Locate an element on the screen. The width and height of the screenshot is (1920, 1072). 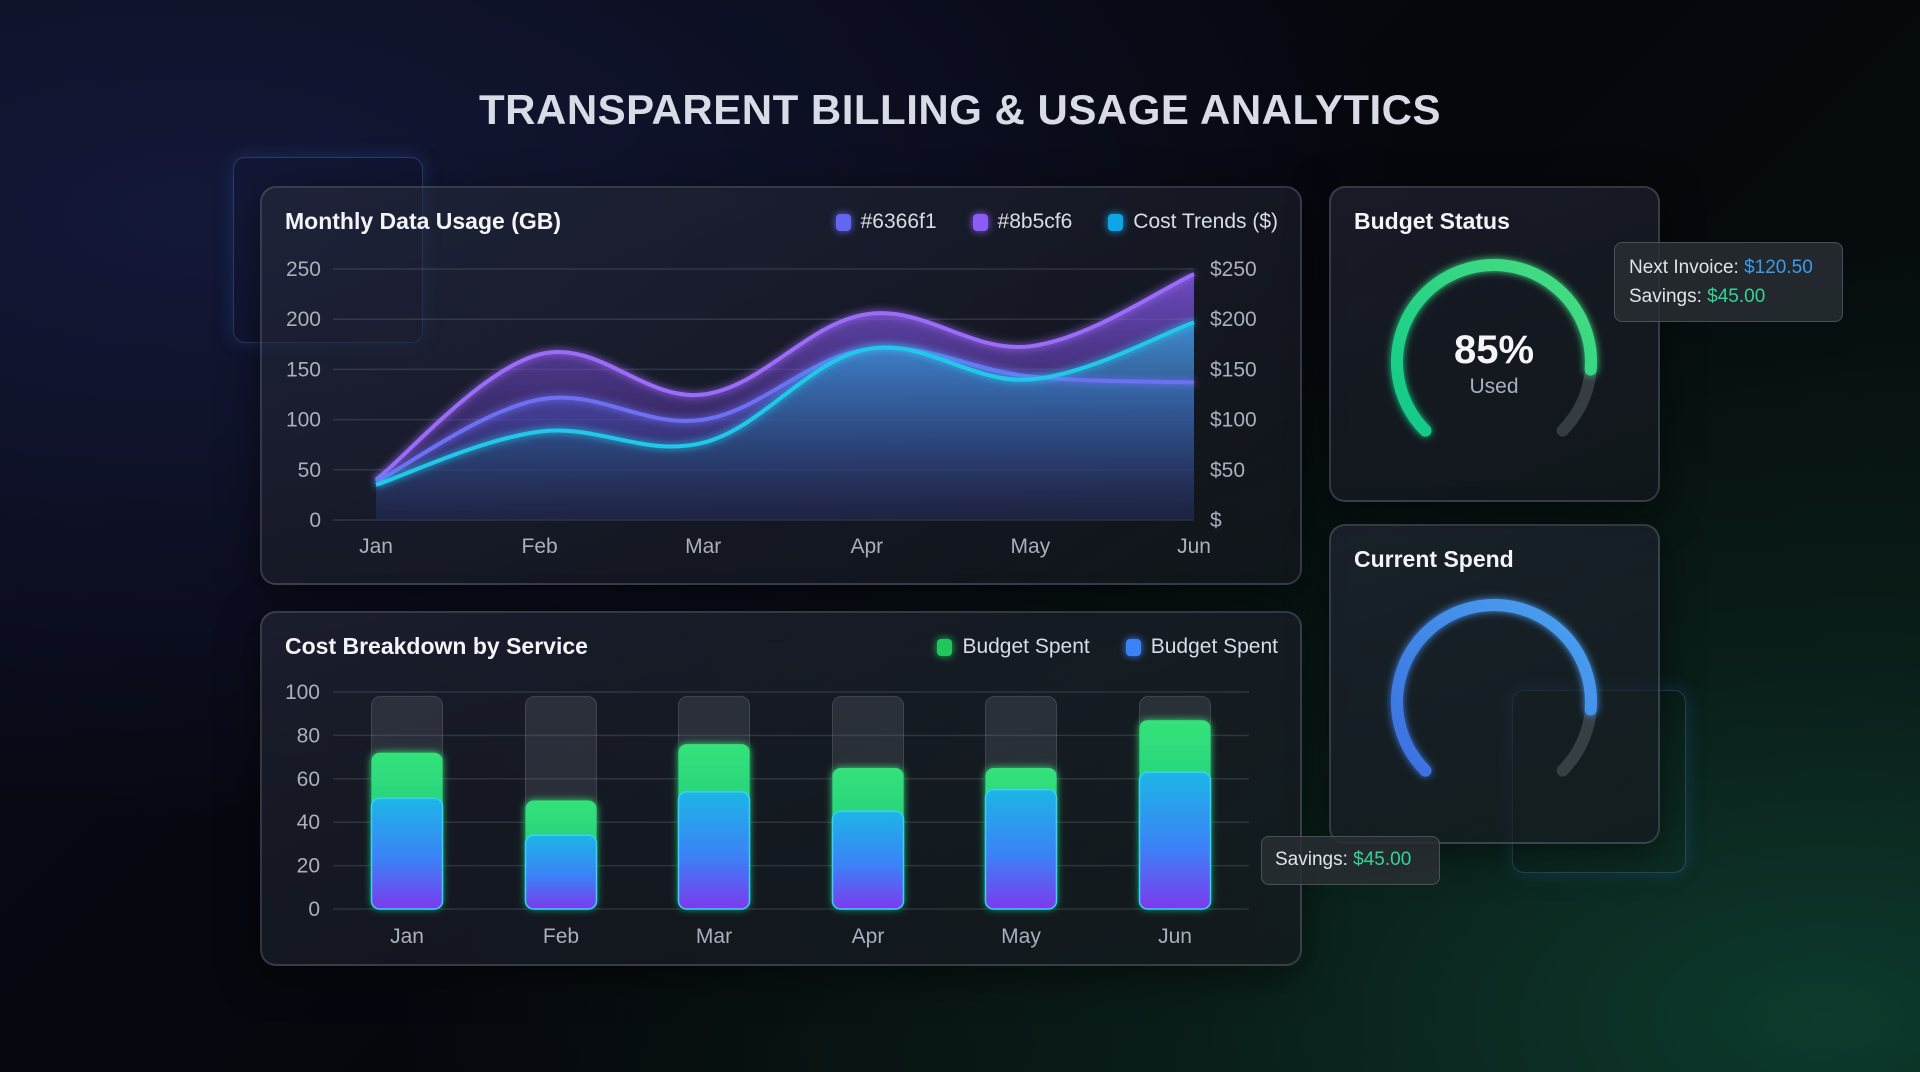
y-tick-label: 200 is located at coordinates (303, 319).